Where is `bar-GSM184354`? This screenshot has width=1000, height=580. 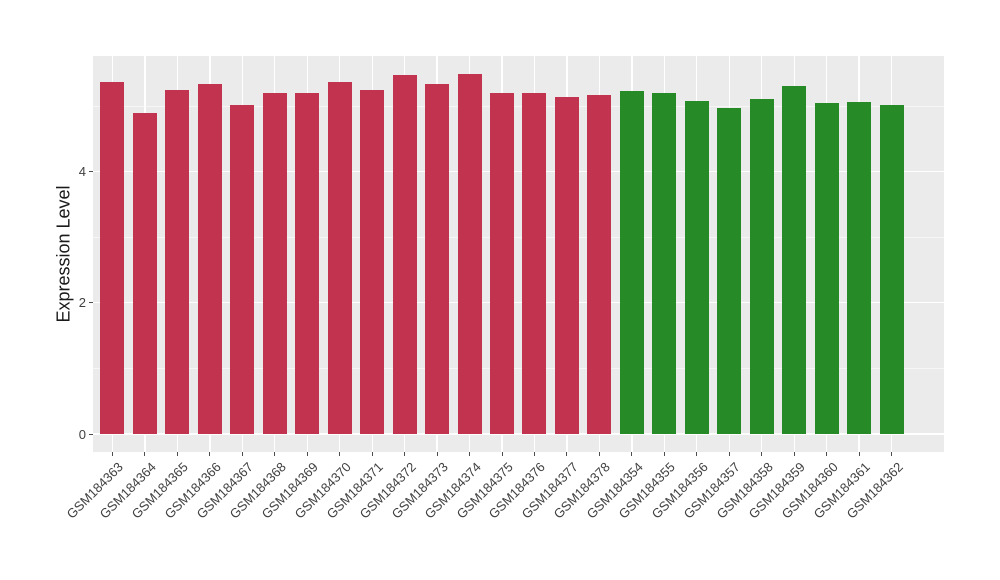
bar-GSM184354 is located at coordinates (631, 262).